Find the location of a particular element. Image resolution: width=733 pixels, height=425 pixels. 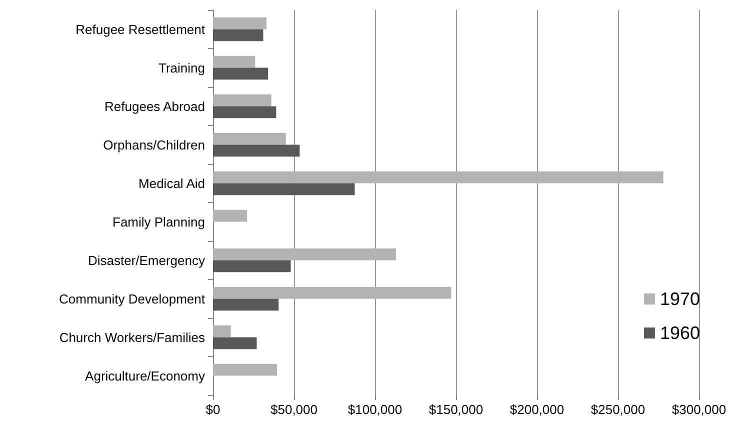

x-tick-label: $100,000 is located at coordinates (375, 409).